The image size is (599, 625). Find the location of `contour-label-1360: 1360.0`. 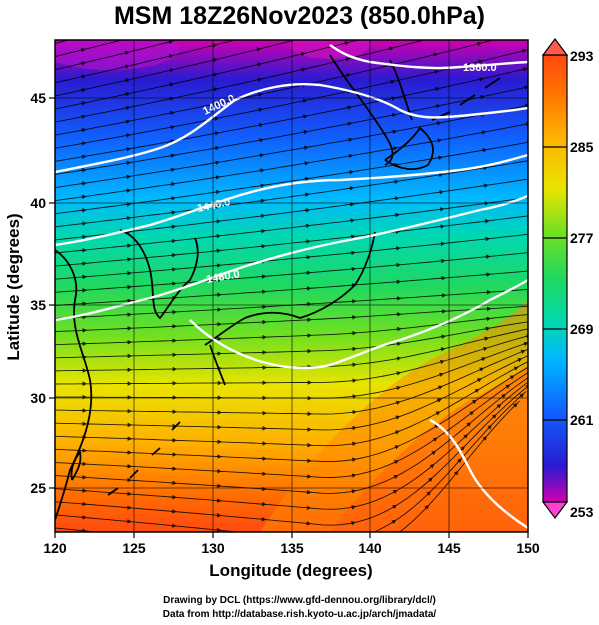

contour-label-1360: 1360.0 is located at coordinates (480, 68).